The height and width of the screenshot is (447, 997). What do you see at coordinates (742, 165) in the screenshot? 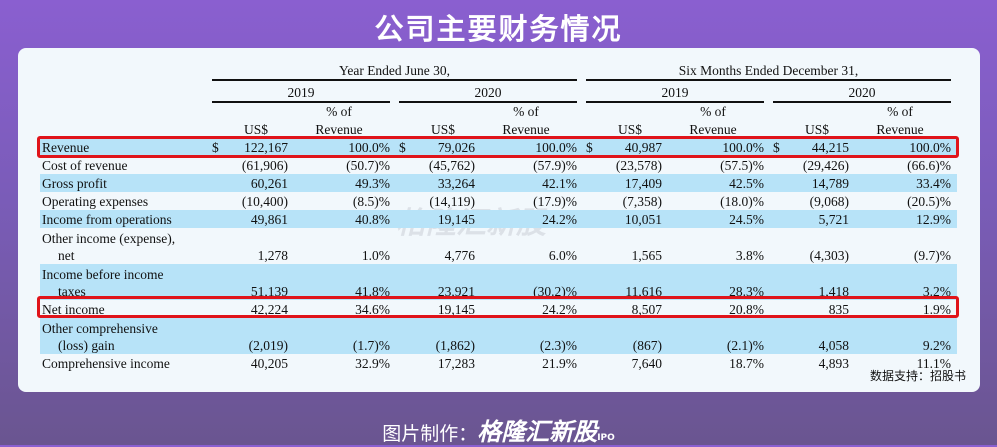
I see `pct-cell: (57.5)%` at bounding box center [742, 165].